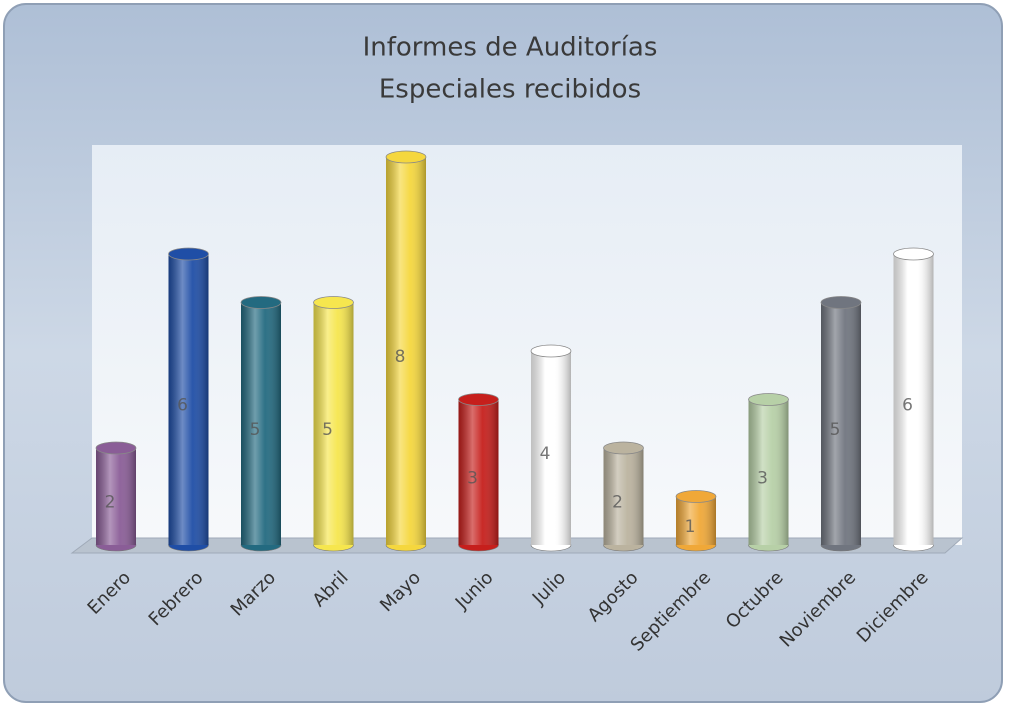 This screenshot has width=1009, height=708. What do you see at coordinates (510, 48) in the screenshot?
I see `chart-title: Informes de Auditorías` at bounding box center [510, 48].